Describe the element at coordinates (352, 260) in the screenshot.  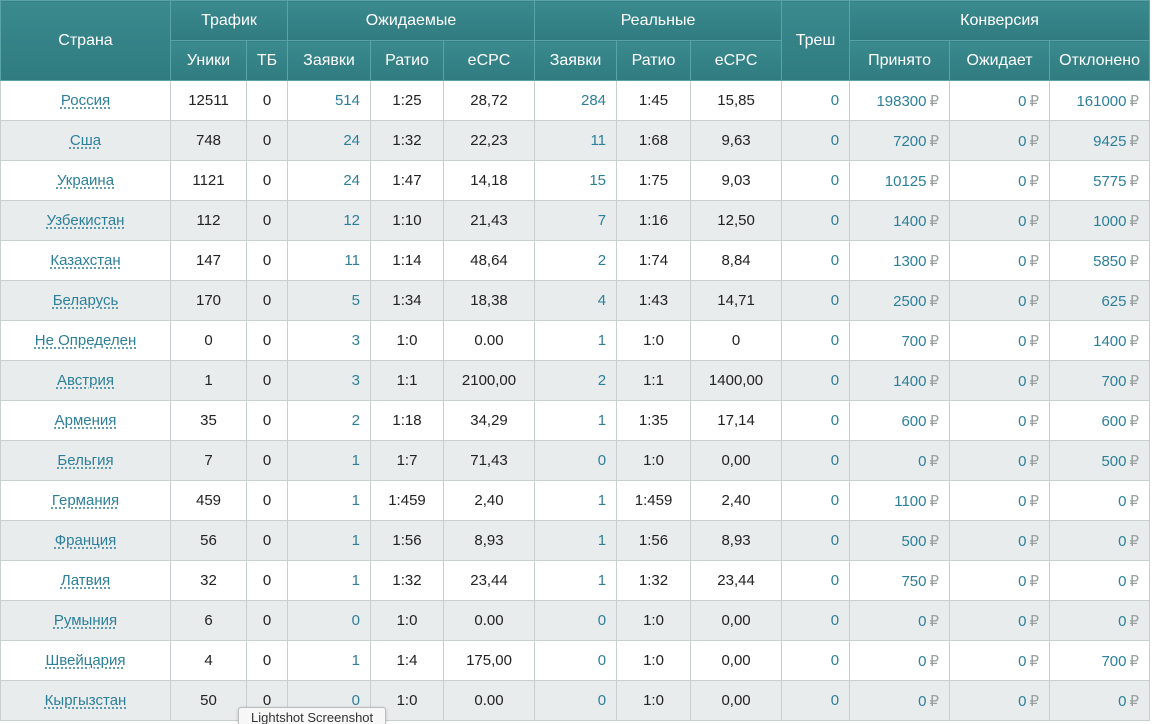
I see `value-exp-requests: 11` at that location.